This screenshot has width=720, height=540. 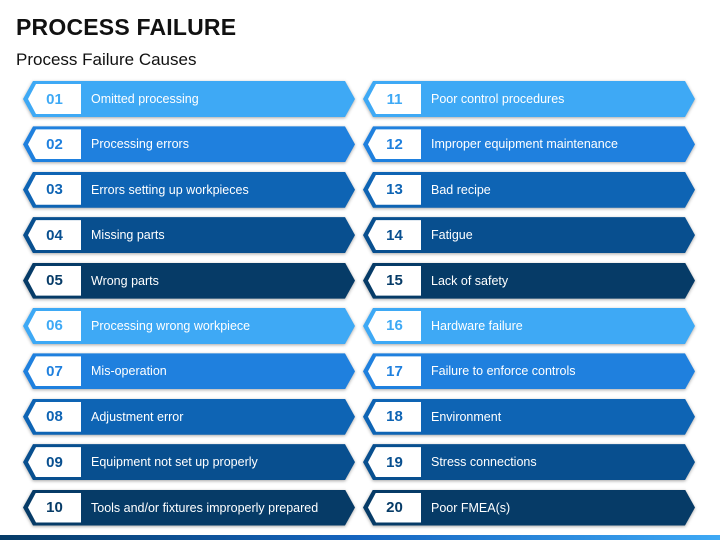 What do you see at coordinates (498, 99) in the screenshot?
I see `item-label: Poor control procedures` at bounding box center [498, 99].